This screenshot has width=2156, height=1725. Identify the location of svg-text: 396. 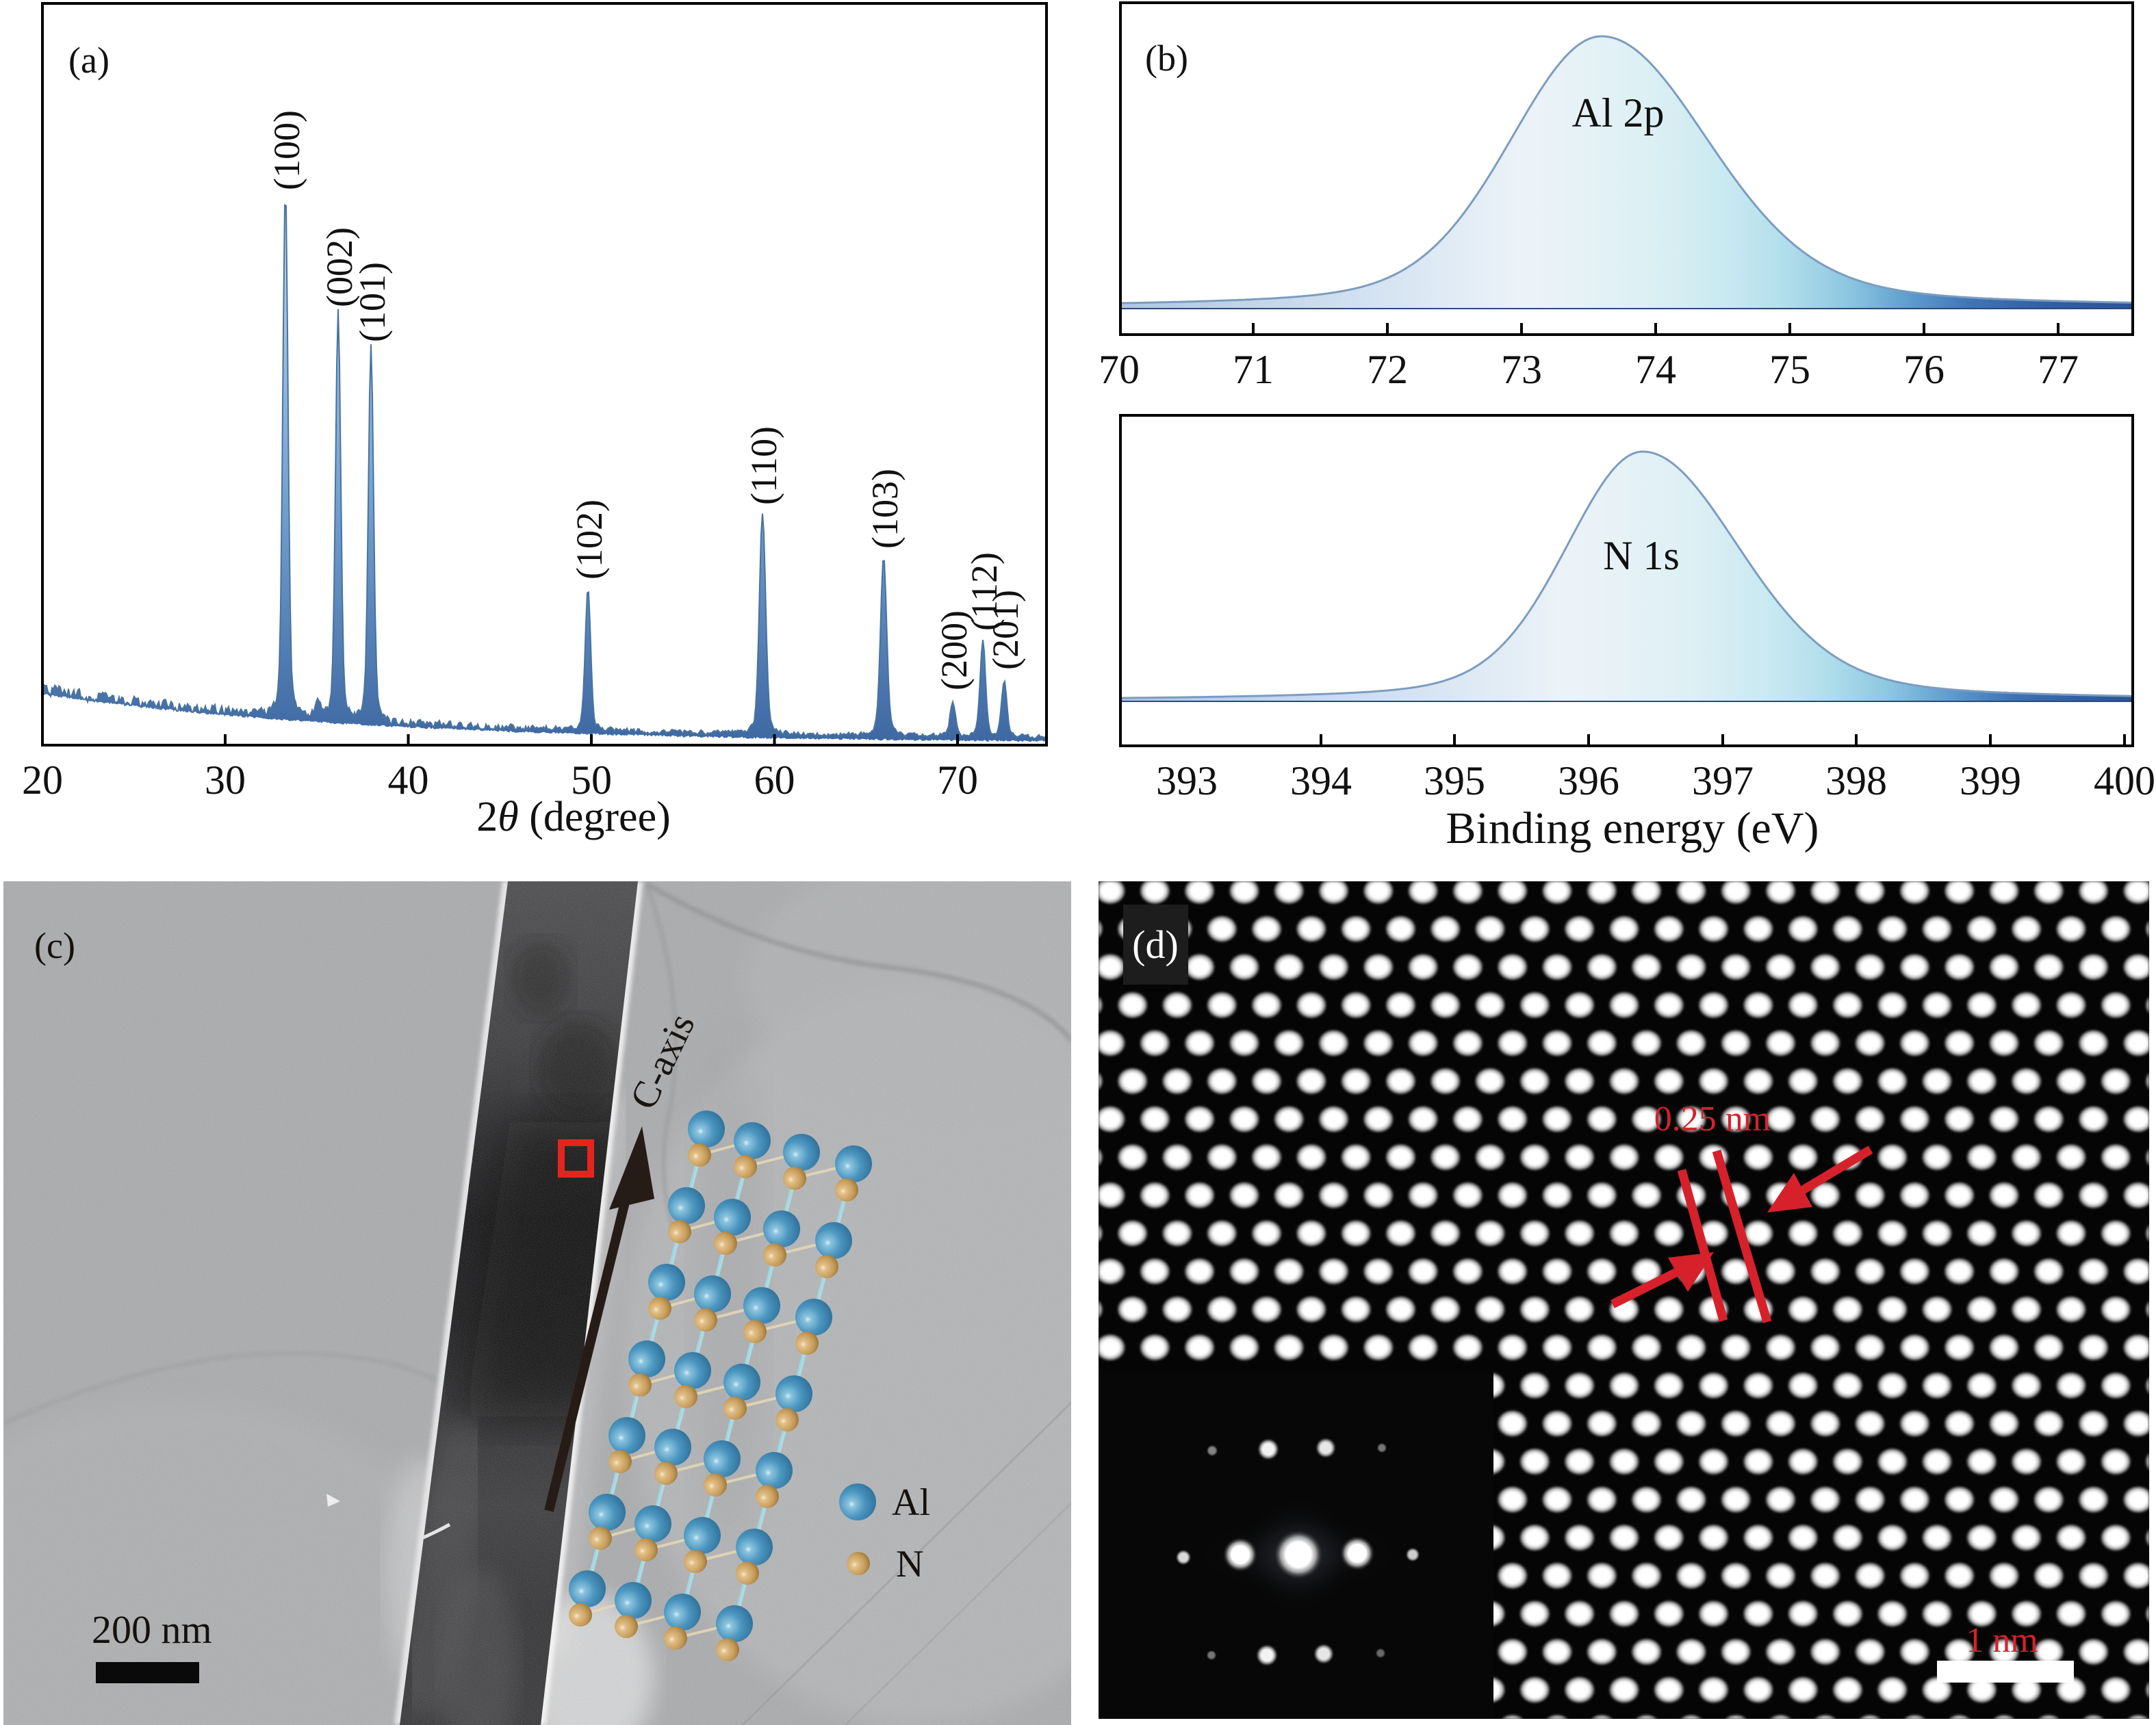
(1588, 781).